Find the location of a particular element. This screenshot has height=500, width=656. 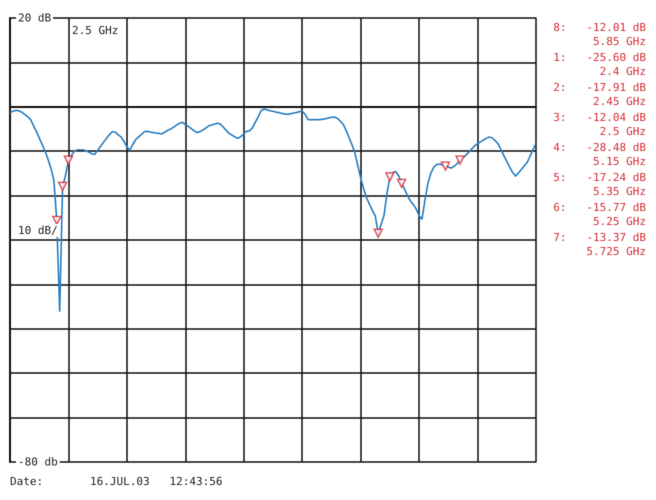

text: 16.JUL.03 12:43:56 is located at coordinates (156, 481).